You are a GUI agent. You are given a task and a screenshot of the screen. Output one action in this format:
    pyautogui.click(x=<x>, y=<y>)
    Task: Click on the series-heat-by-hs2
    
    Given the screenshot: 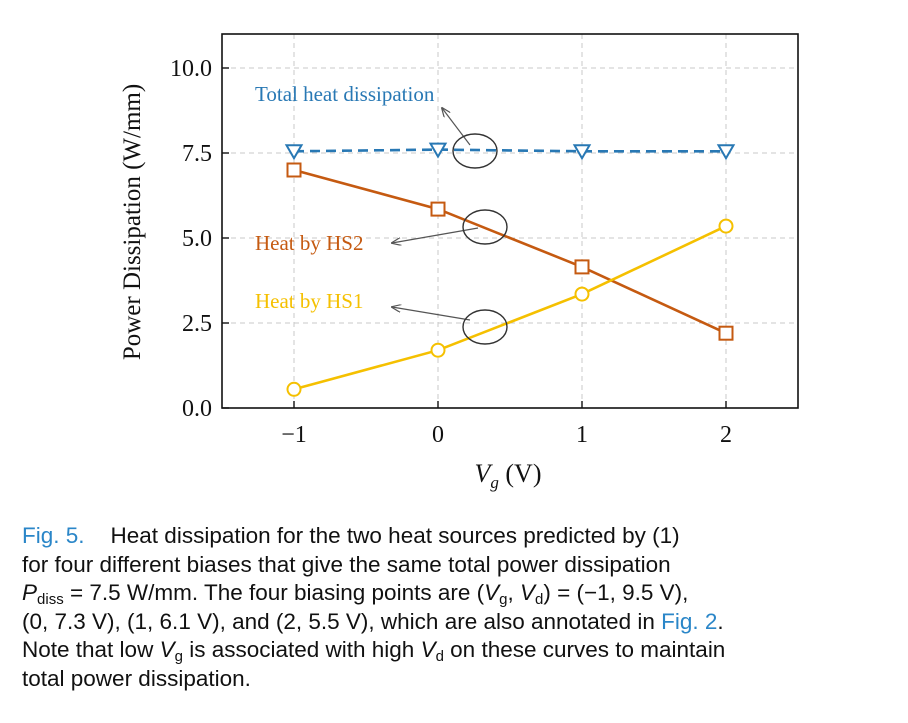 What is the action you would take?
    pyautogui.click(x=510, y=251)
    